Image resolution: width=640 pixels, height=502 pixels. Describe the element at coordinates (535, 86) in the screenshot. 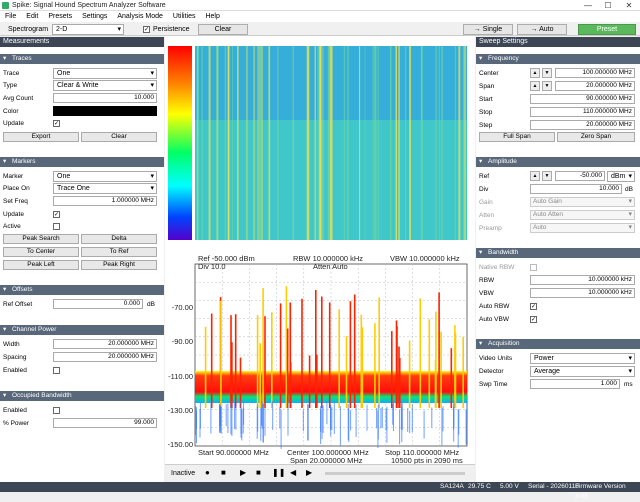

I see `span-up-button: ▲` at that location.